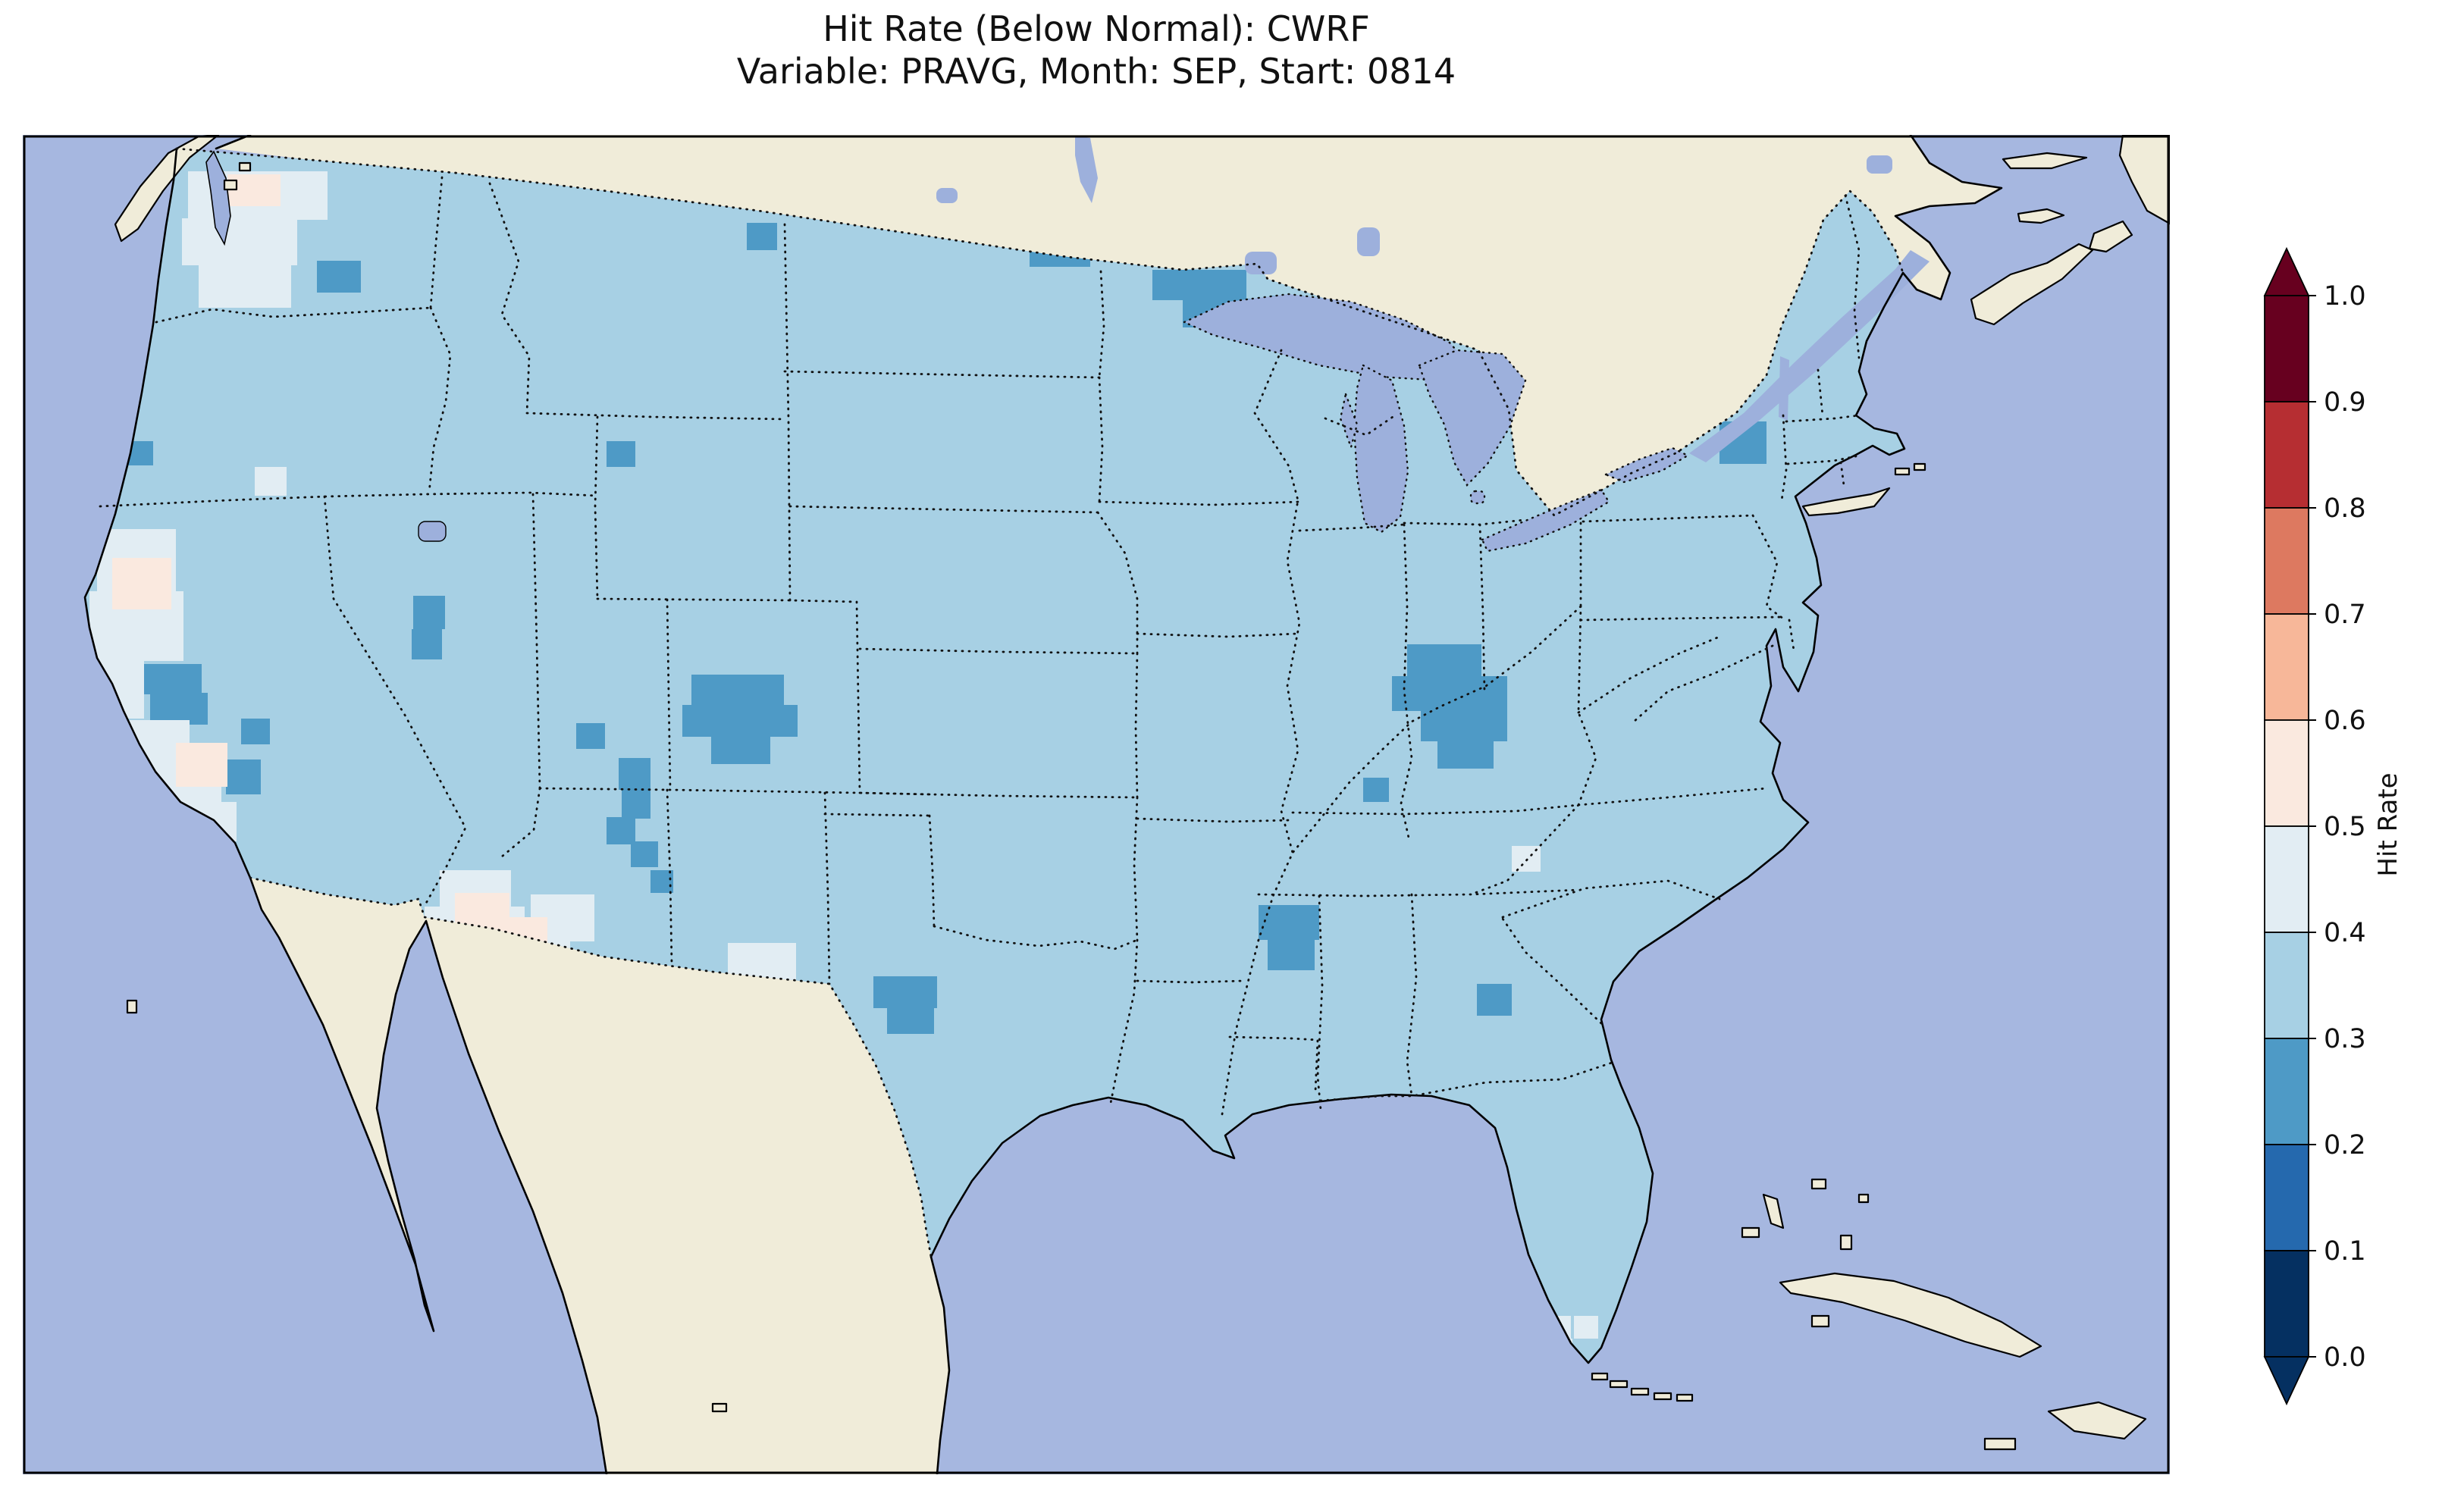  What do you see at coordinates (132, 1006) in the screenshot?
I see `guadalupe-island` at bounding box center [132, 1006].